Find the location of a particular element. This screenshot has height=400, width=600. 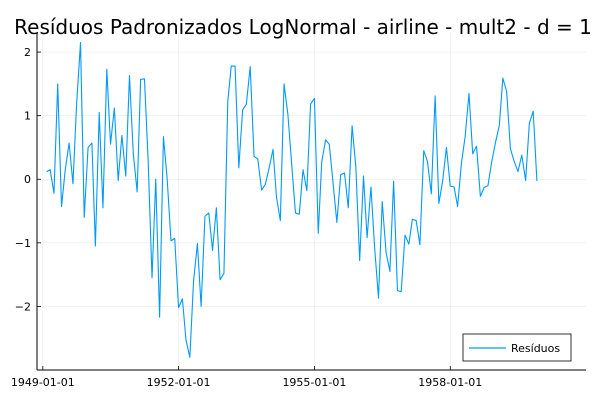

x-axis-ticks: 1949-01-01 1952-01-01 1955-01-01 1958-01-01 is located at coordinates (246, 377).